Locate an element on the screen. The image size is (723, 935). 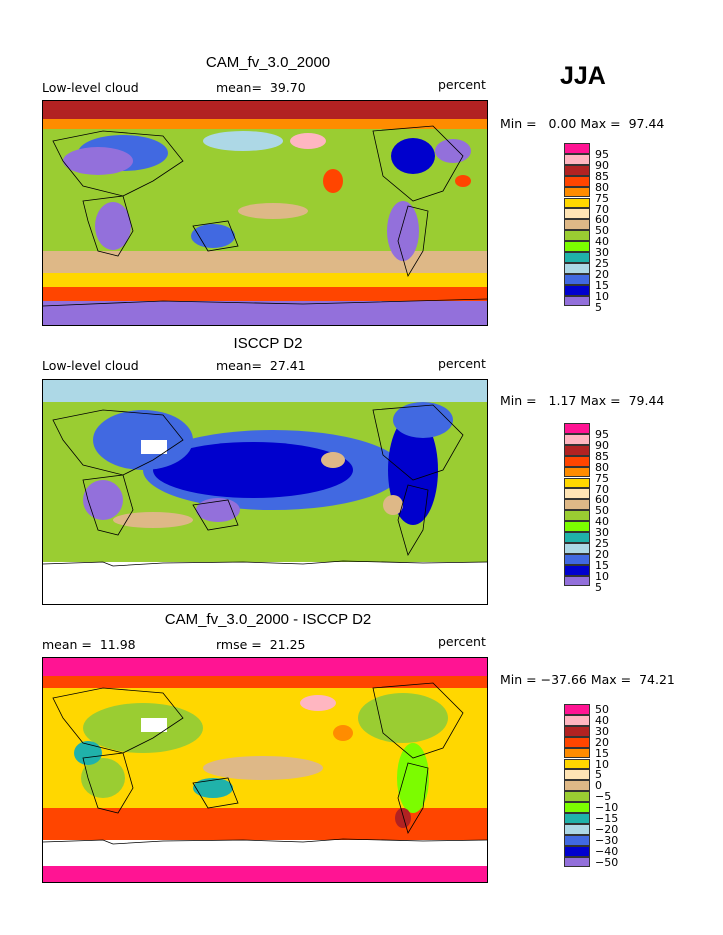
panel-2-map is located at coordinates (265, 492).